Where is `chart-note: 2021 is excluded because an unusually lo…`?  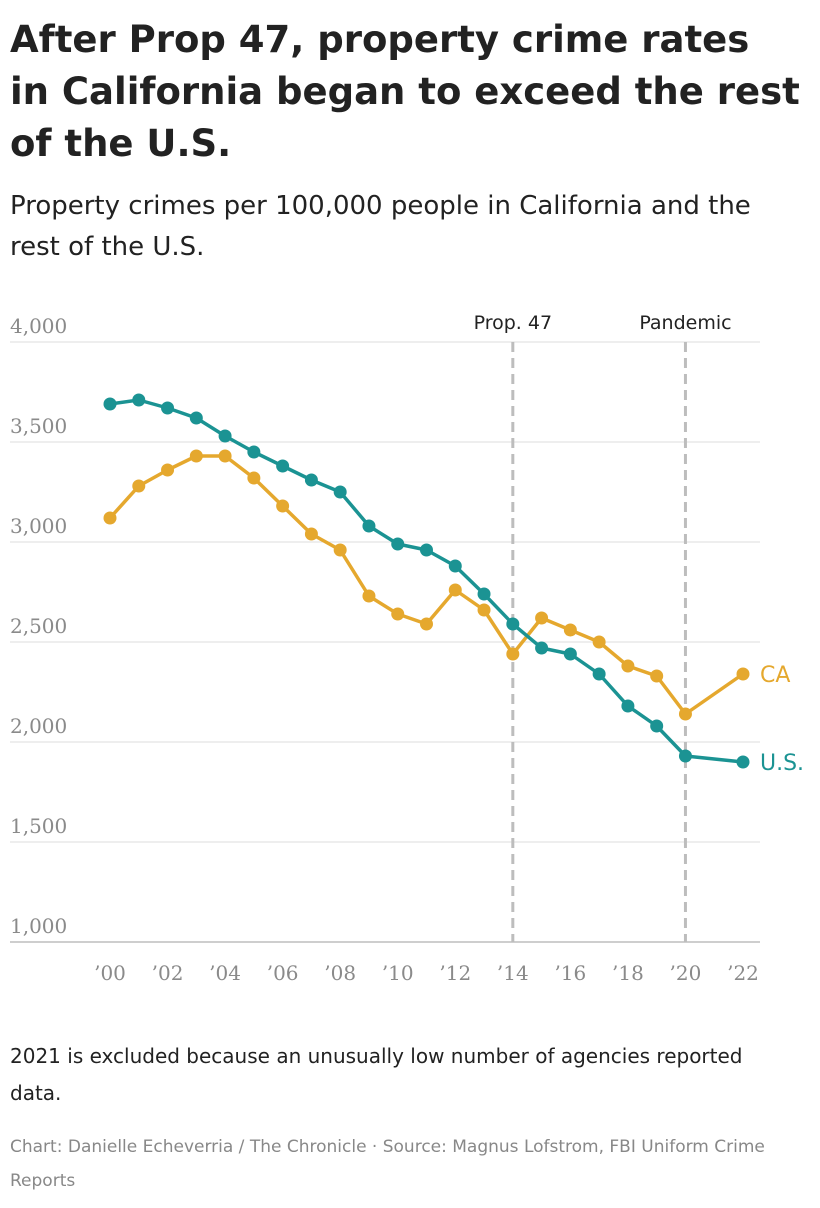 chart-note: 2021 is excluded because an unusually lo… is located at coordinates (376, 1074).